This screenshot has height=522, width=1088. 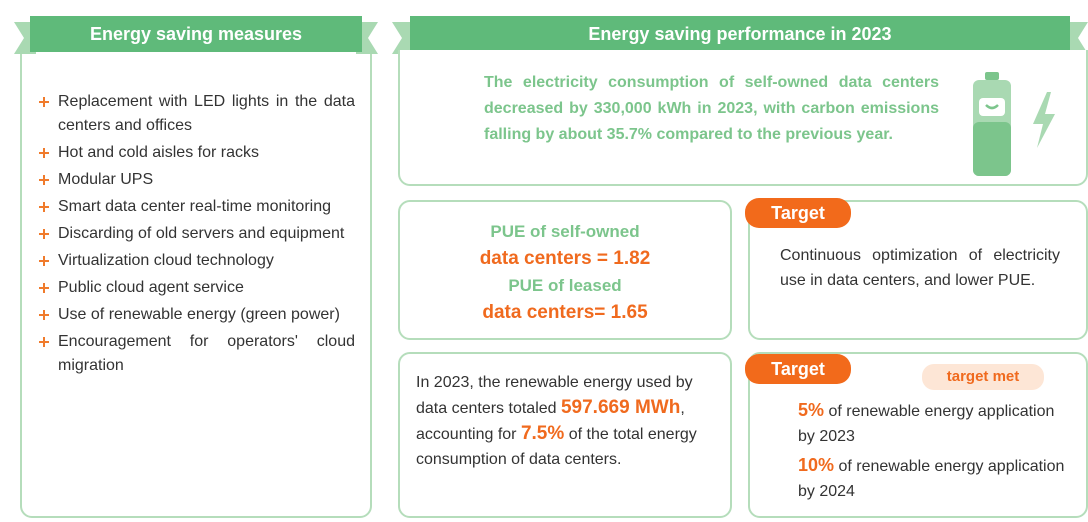 What do you see at coordinates (798, 213) in the screenshot?
I see `target1-badge: Target` at bounding box center [798, 213].